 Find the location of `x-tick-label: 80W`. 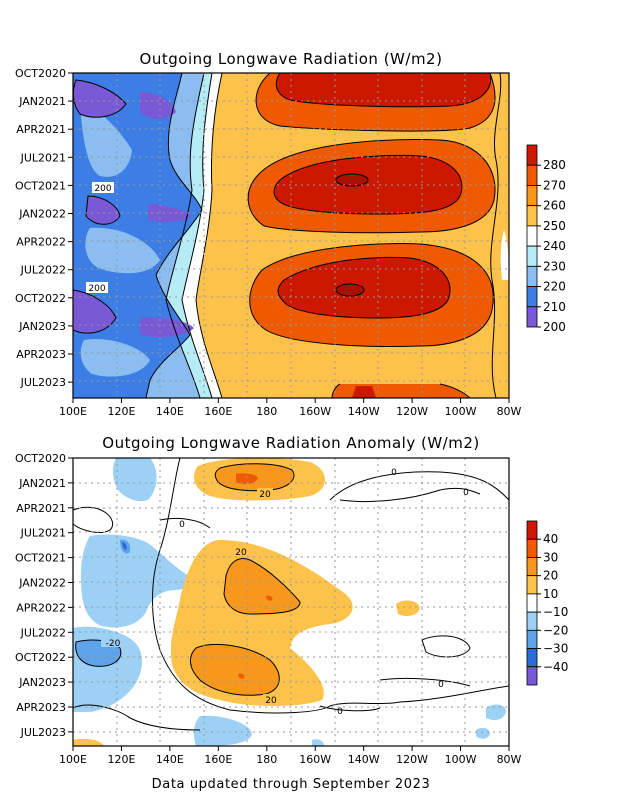

x-tick-label: 80W is located at coordinates (509, 411).